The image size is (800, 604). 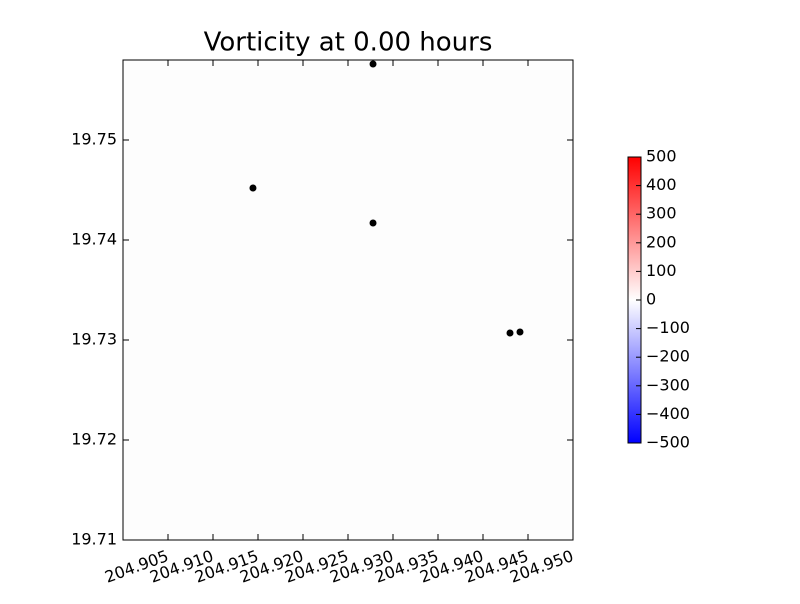 What do you see at coordinates (668, 442) in the screenshot?
I see `colorbar-tick-label: −500` at bounding box center [668, 442].